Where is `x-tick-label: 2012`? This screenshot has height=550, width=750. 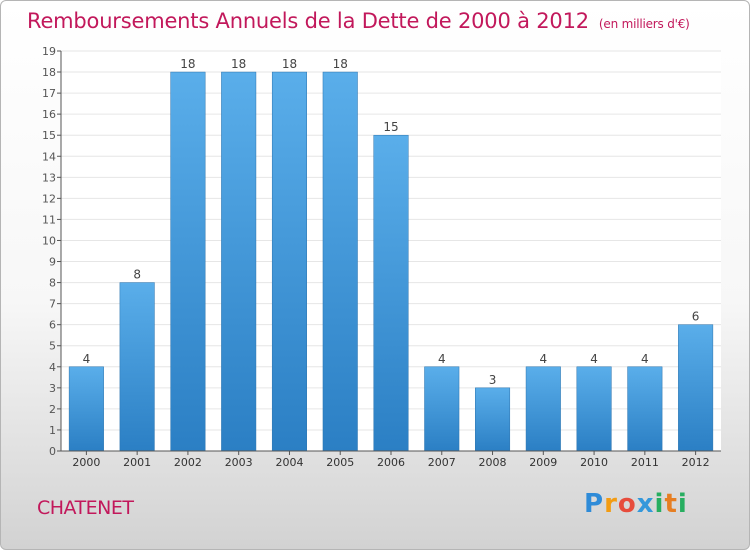
x-tick-label: 2012 is located at coordinates (696, 462).